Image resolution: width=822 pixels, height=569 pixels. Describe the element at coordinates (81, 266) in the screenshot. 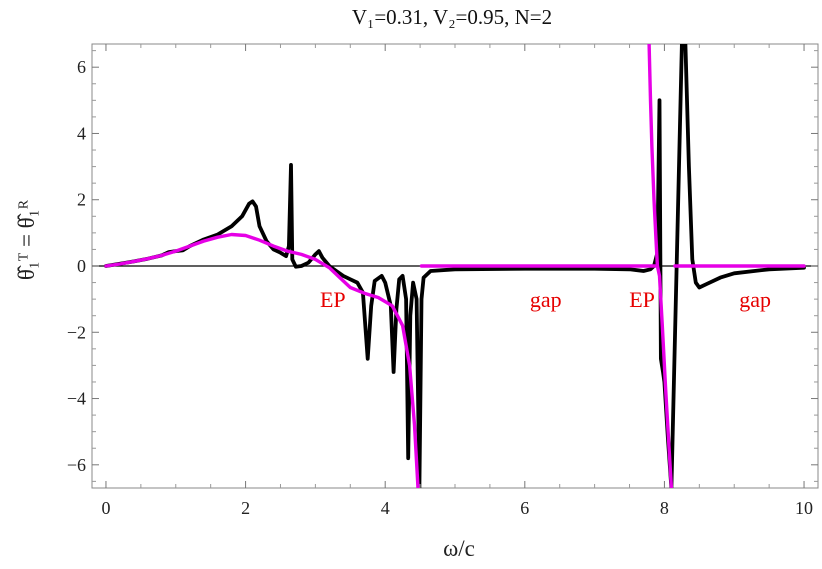

I see `y-tick-label: 0` at that location.